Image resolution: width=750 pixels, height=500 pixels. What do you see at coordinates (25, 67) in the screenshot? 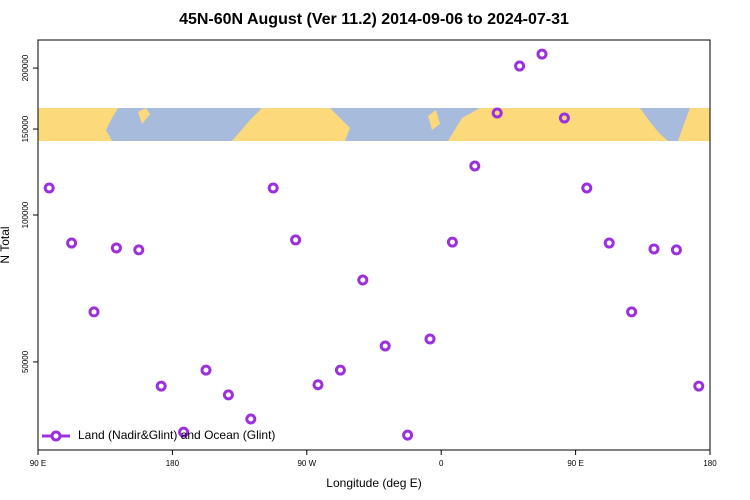
I see `y-tick-label: 200000` at bounding box center [25, 67].